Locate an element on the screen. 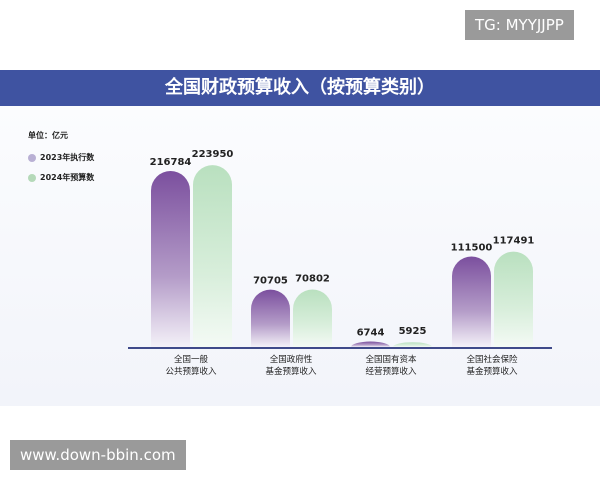 The height and width of the screenshot is (480, 600). legend-item-2023: 2023年执行数 is located at coordinates (61, 157).